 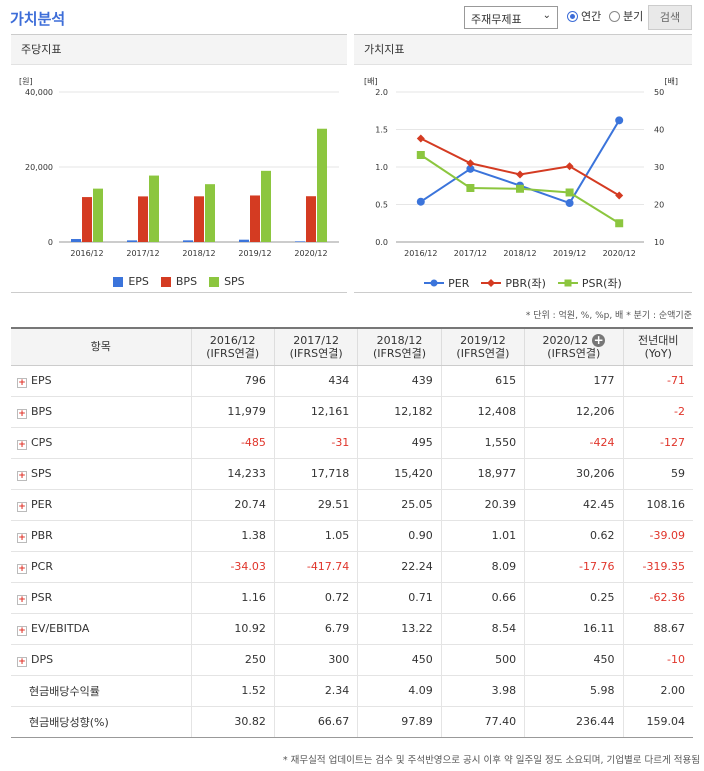 I want to click on table-cell: 236.44, so click(x=573, y=722).